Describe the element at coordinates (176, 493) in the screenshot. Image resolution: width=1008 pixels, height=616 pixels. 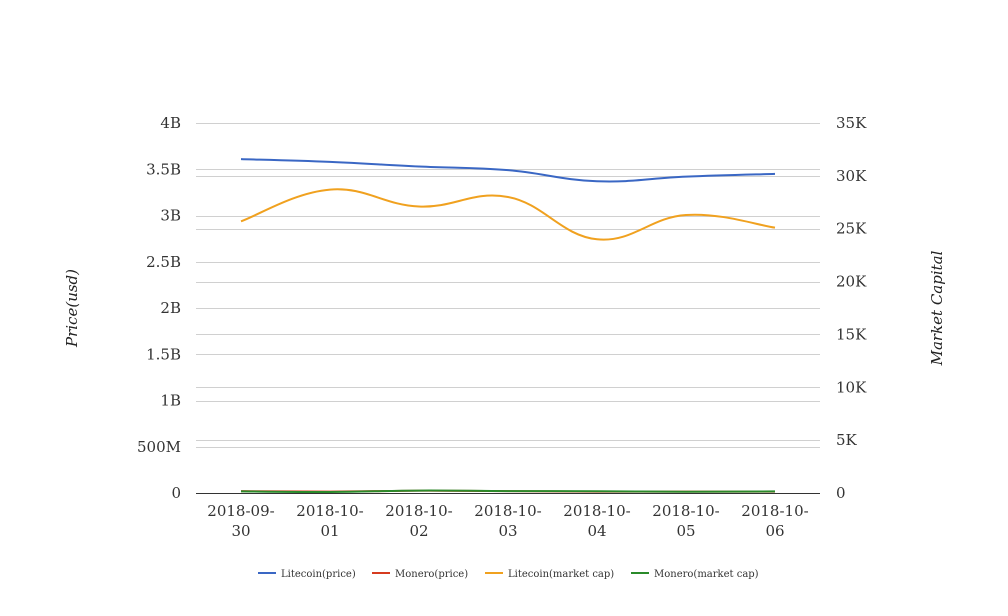
I see `y-tick-label: 0` at that location.